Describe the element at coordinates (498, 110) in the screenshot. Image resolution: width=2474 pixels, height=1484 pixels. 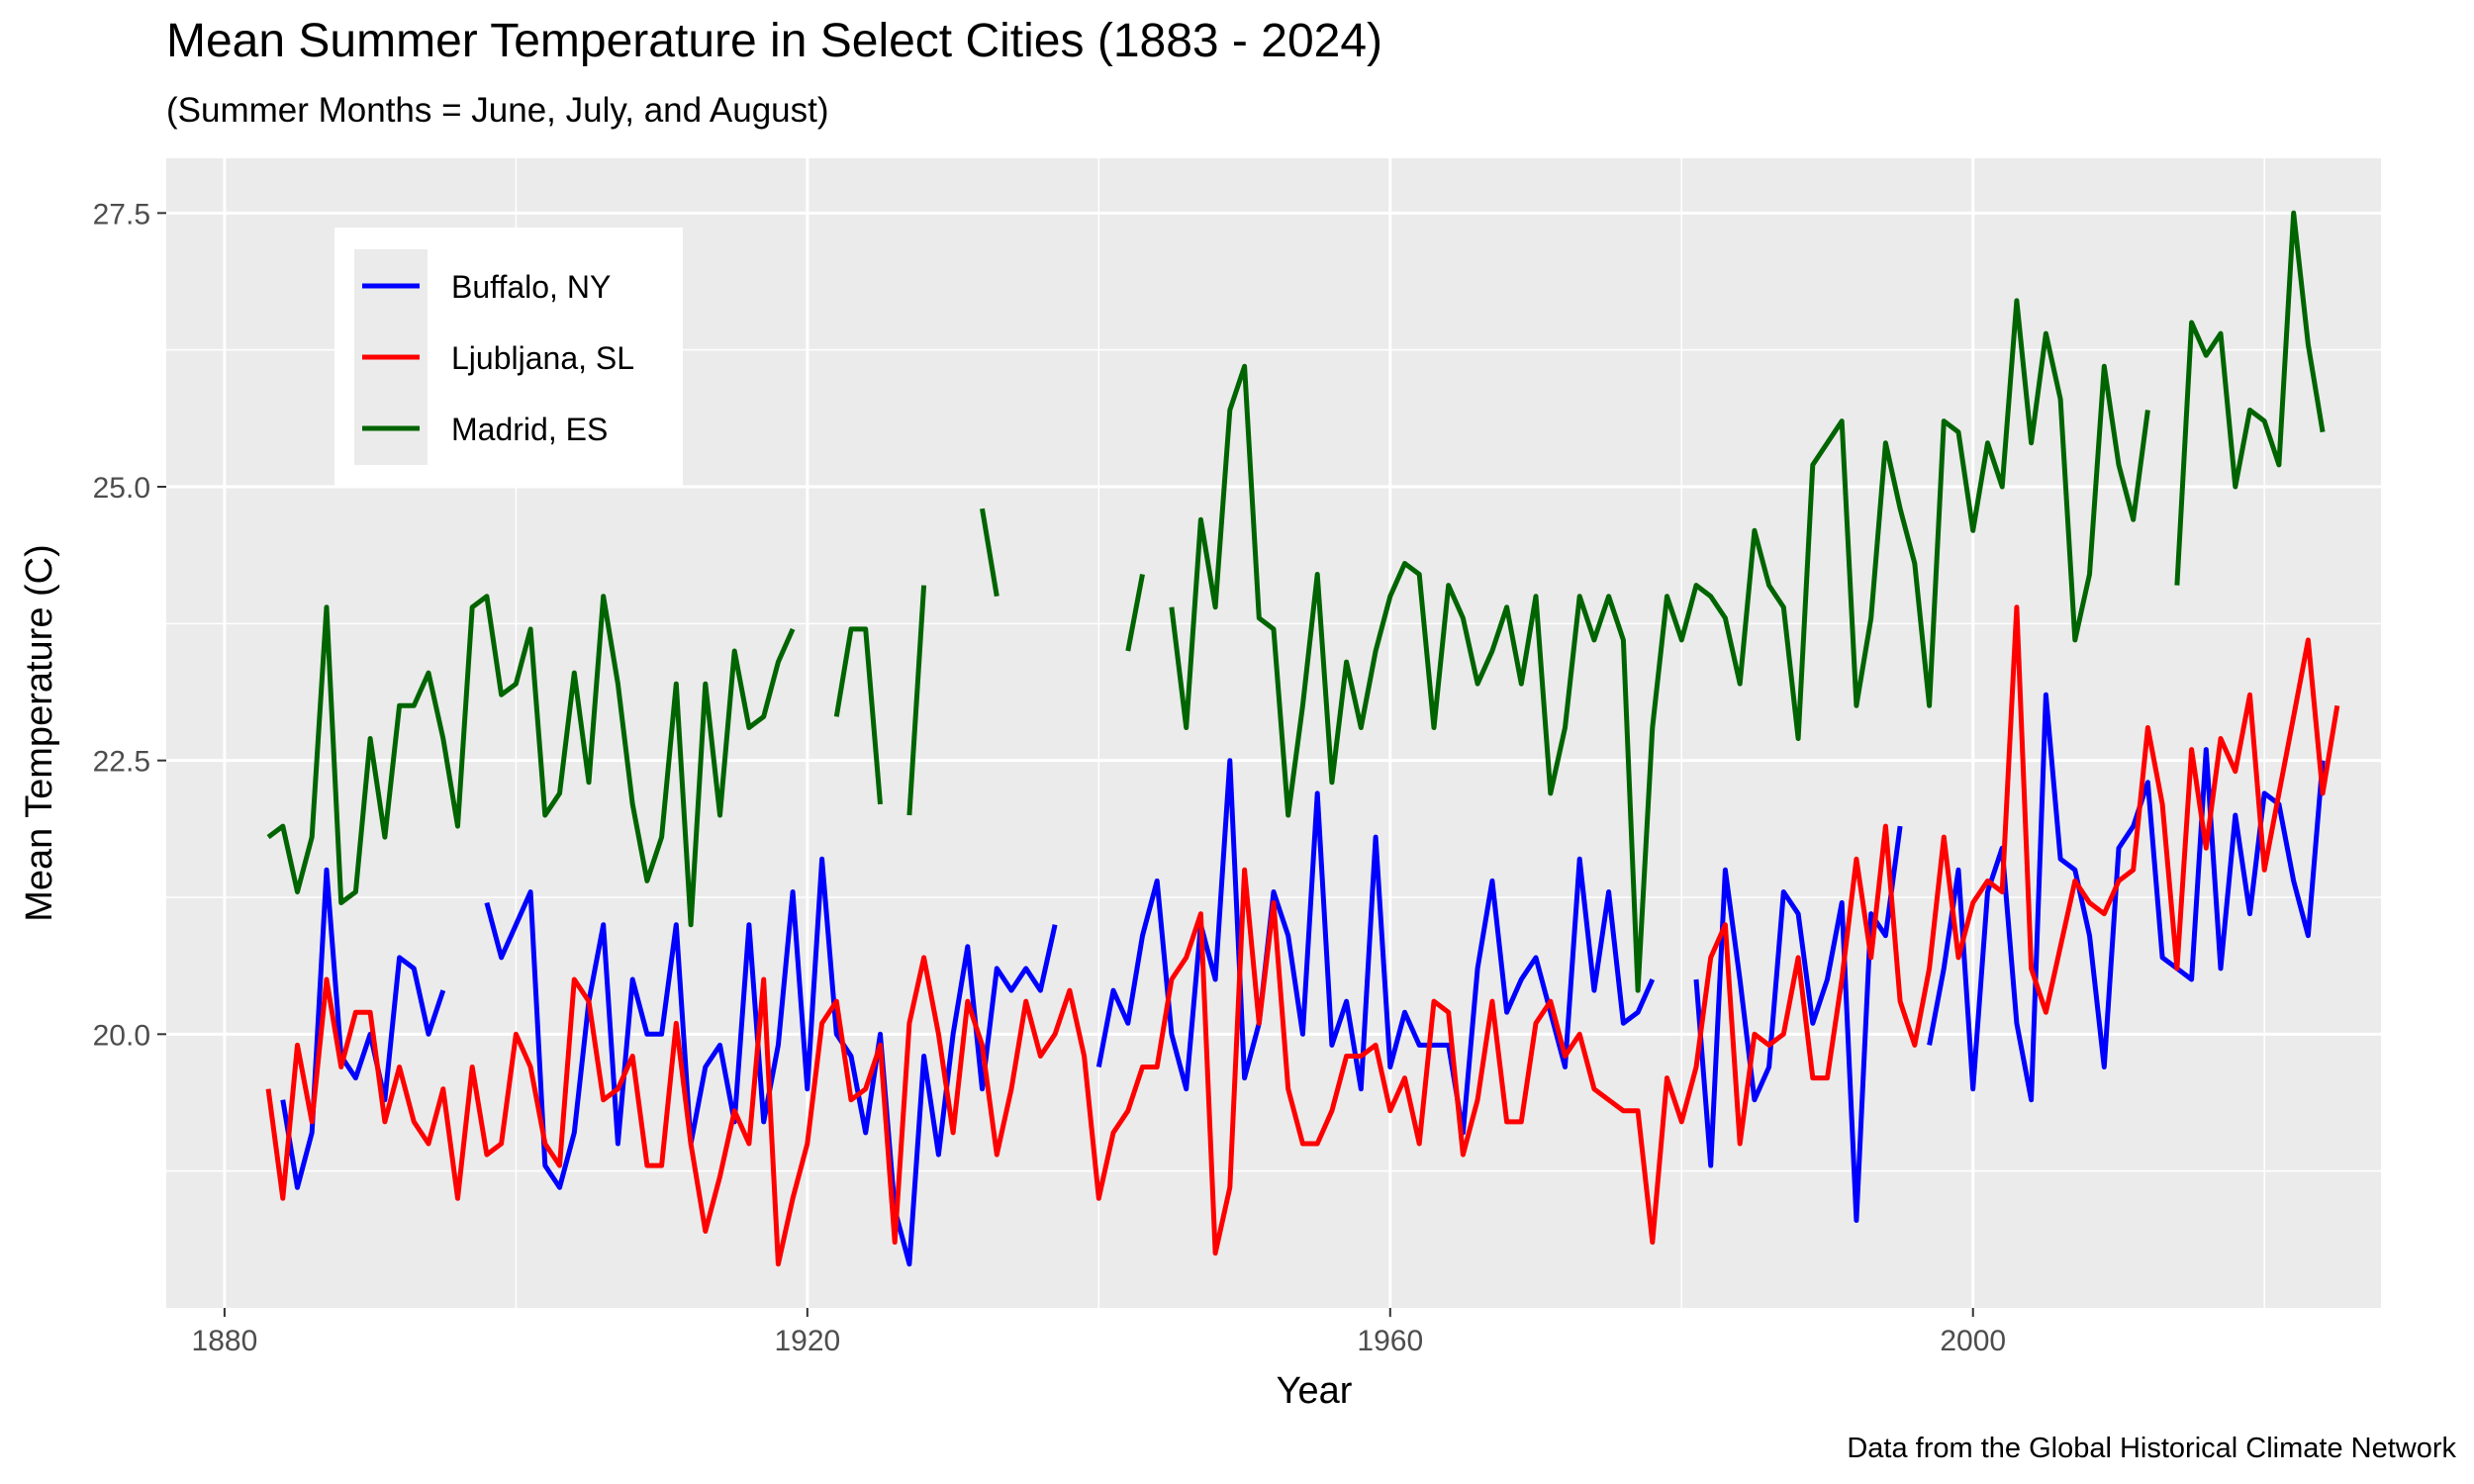
I see `chart-subtitle: (Summer Months = June, July, and August)` at that location.